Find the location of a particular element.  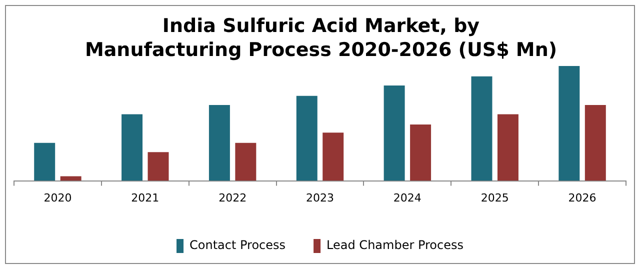

x-tick-label: 2023 is located at coordinates (320, 197).